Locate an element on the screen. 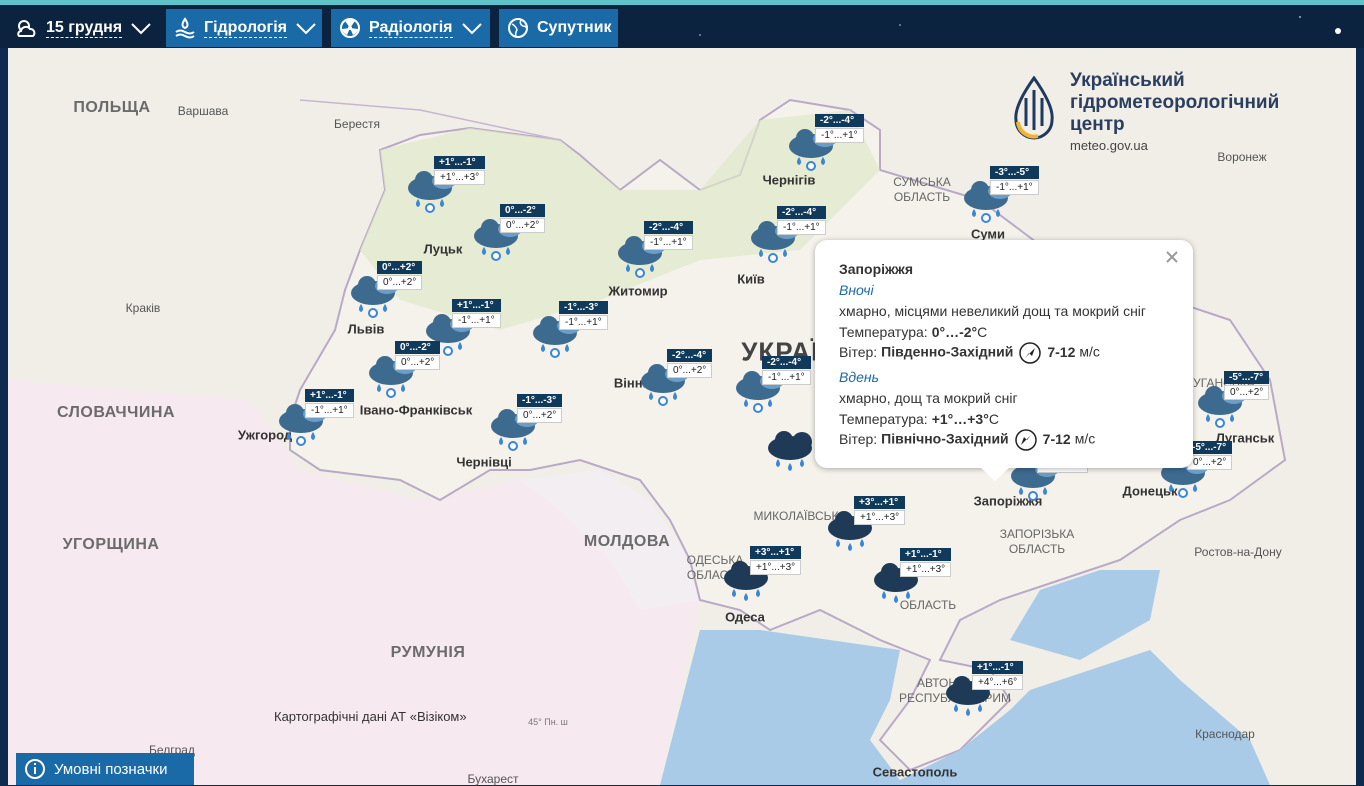  map-label: Запоріжжя is located at coordinates (1008, 501).